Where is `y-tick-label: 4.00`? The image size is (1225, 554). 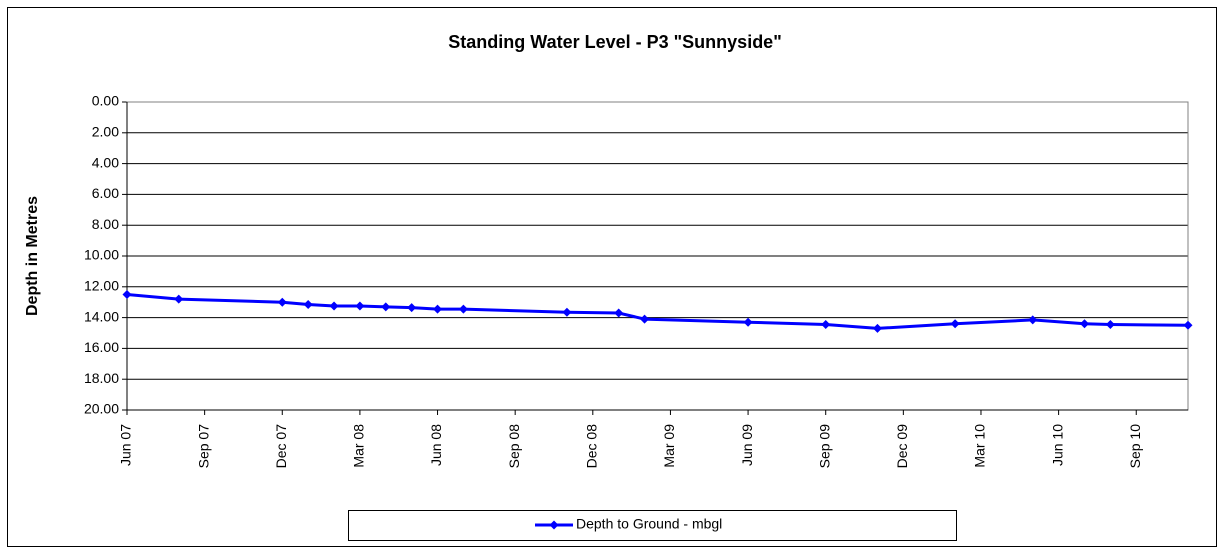
y-tick-label: 4.00 is located at coordinates (105, 162).